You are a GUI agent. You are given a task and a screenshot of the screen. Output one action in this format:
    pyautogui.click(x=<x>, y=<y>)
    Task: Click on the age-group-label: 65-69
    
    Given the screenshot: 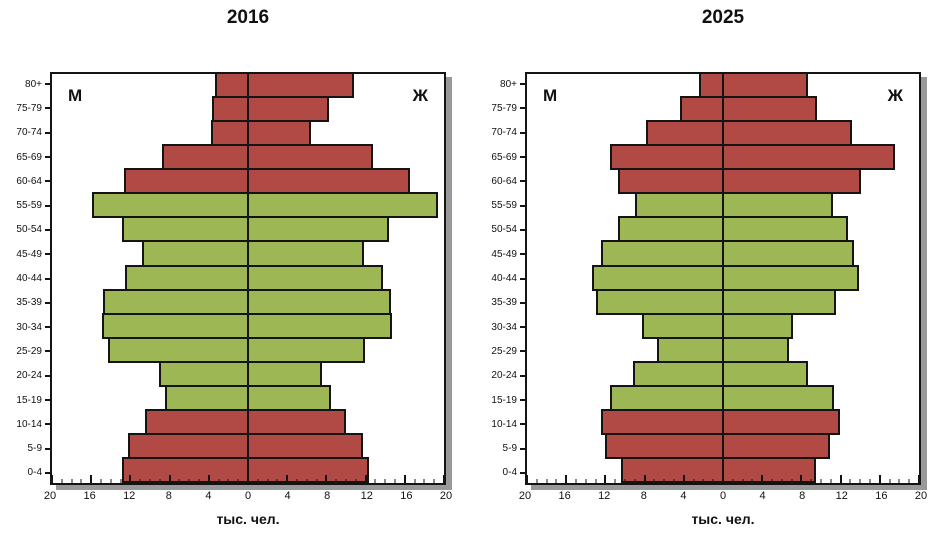 What is the action you would take?
    pyautogui.click(x=26, y=157)
    